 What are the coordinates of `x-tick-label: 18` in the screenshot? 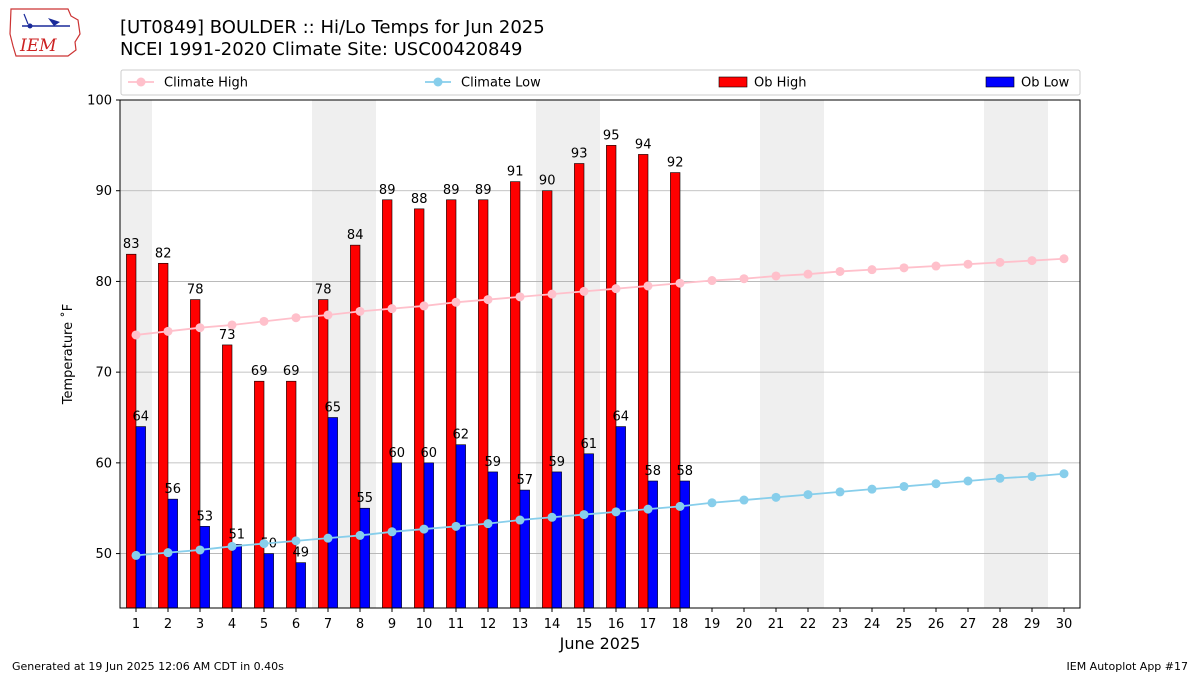 It's located at (680, 624).